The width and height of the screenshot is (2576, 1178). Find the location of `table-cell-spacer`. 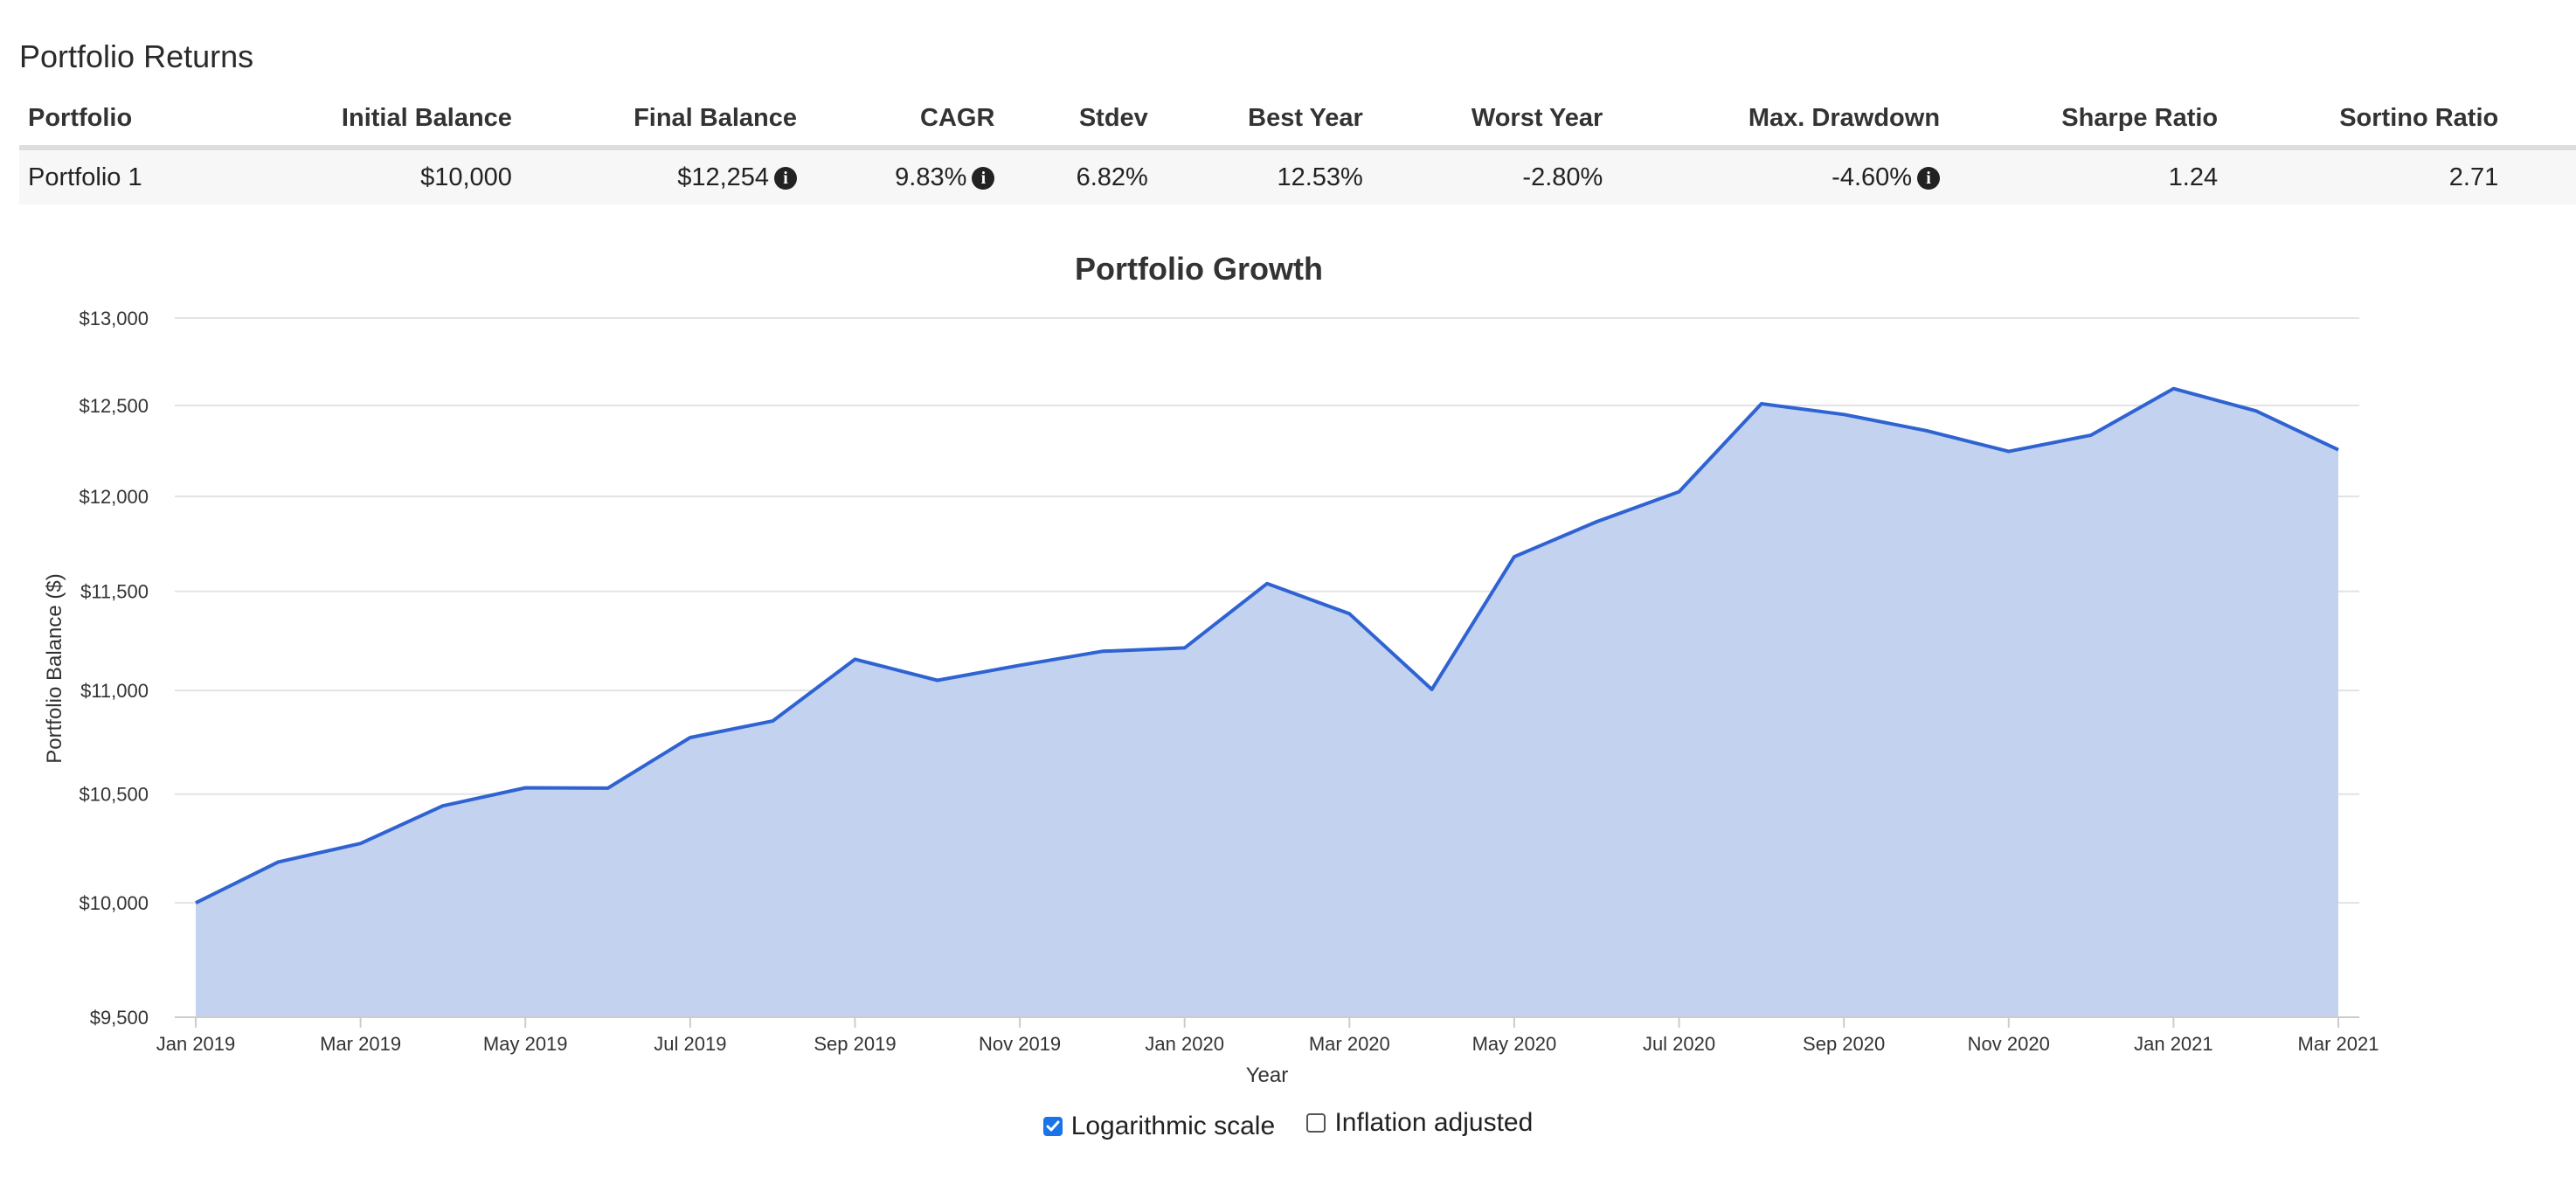

table-cell-spacer is located at coordinates (2541, 176).